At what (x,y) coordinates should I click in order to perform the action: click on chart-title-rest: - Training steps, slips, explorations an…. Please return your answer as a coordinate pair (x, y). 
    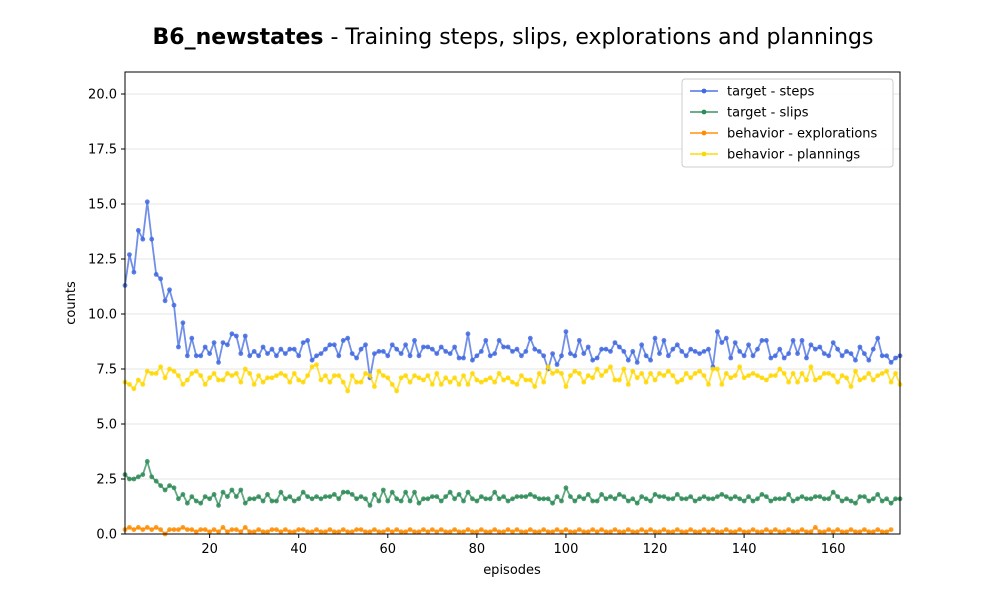
    Looking at the image, I should click on (598, 37).